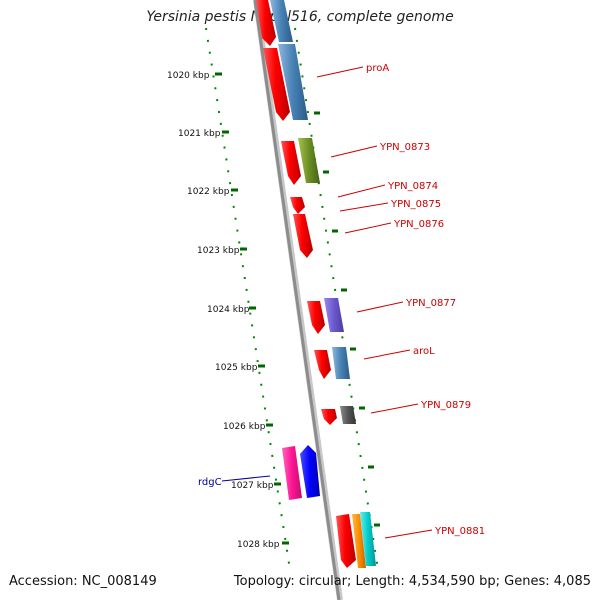 This screenshot has width=600, height=600. I want to click on kbp-label: 1022 kbp, so click(208, 192).